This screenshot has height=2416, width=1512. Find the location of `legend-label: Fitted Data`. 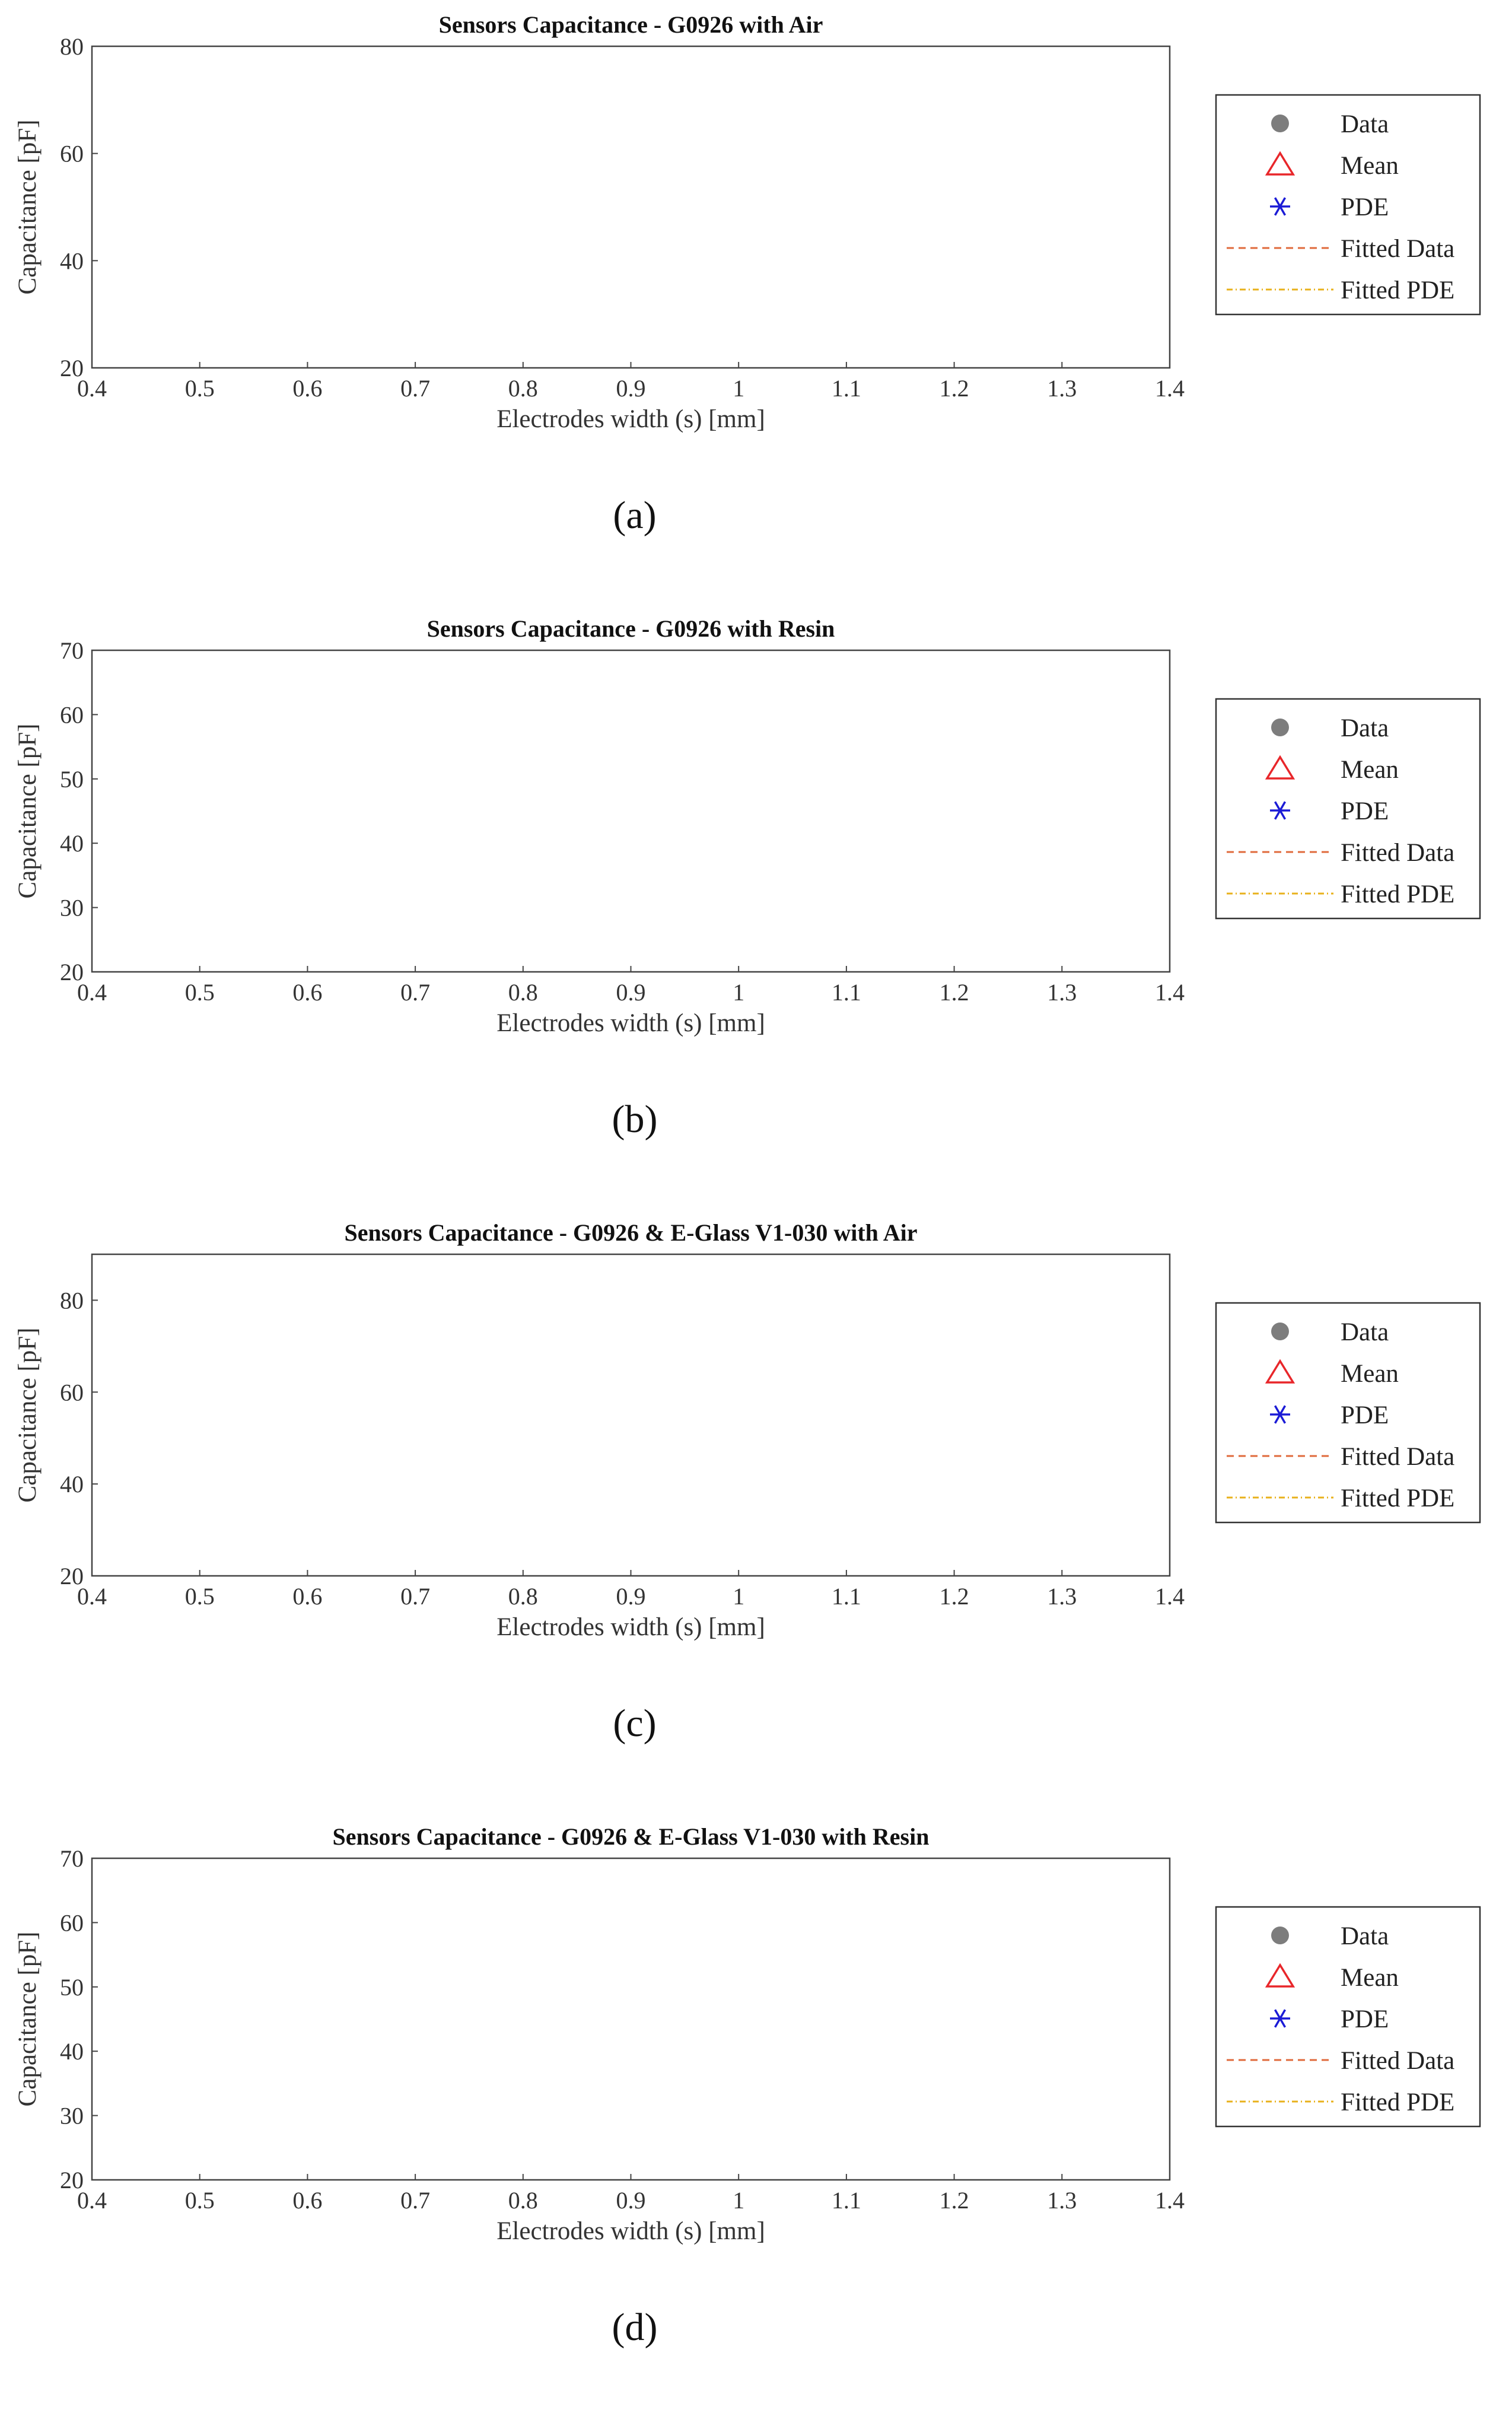

legend-label: Fitted Data is located at coordinates (1397, 853).